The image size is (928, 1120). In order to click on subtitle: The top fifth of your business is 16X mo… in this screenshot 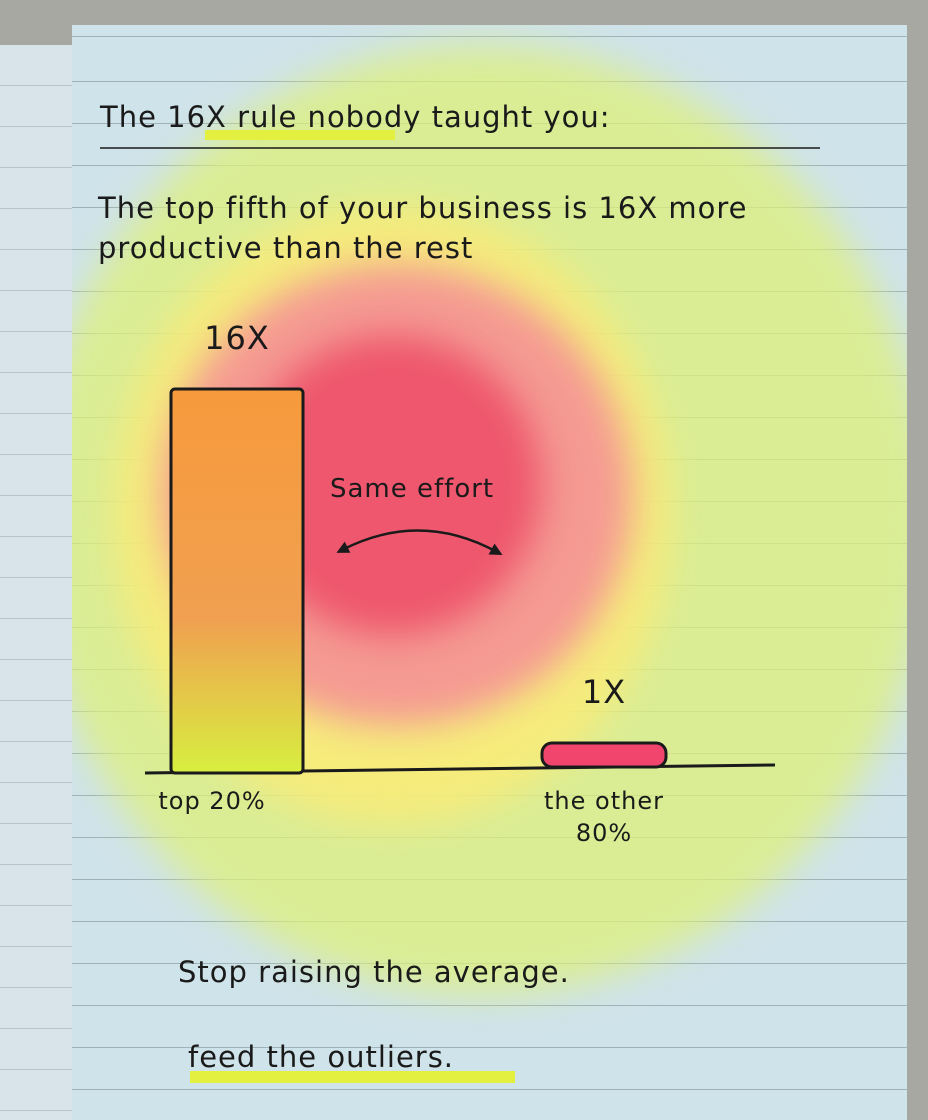, I will do `click(423, 228)`.